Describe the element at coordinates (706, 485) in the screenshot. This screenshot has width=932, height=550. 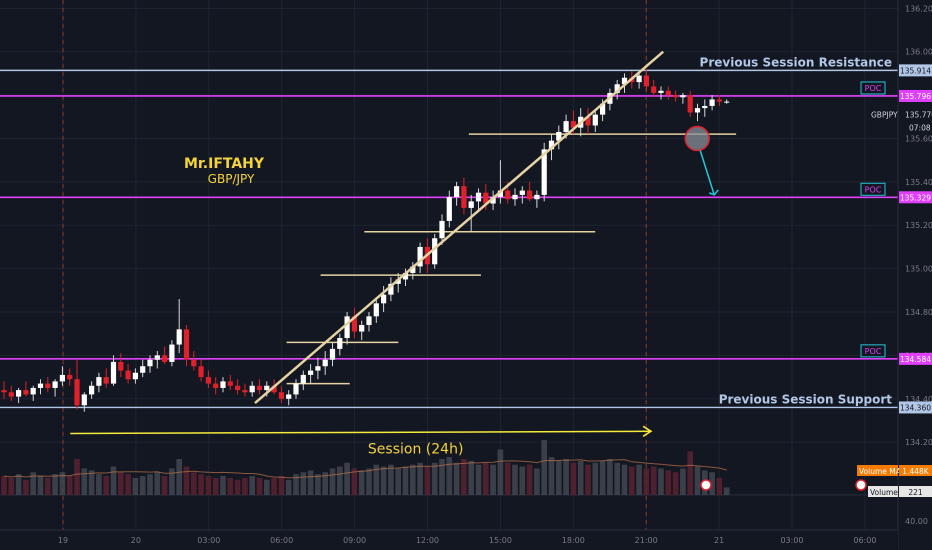
I see `dividend-icon` at that location.